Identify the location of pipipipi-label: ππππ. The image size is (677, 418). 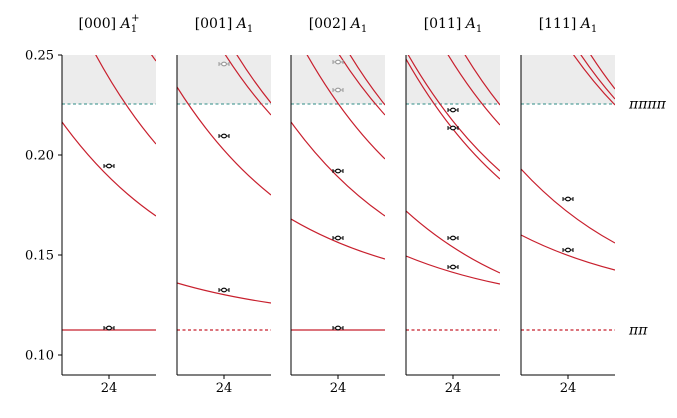
(647, 105).